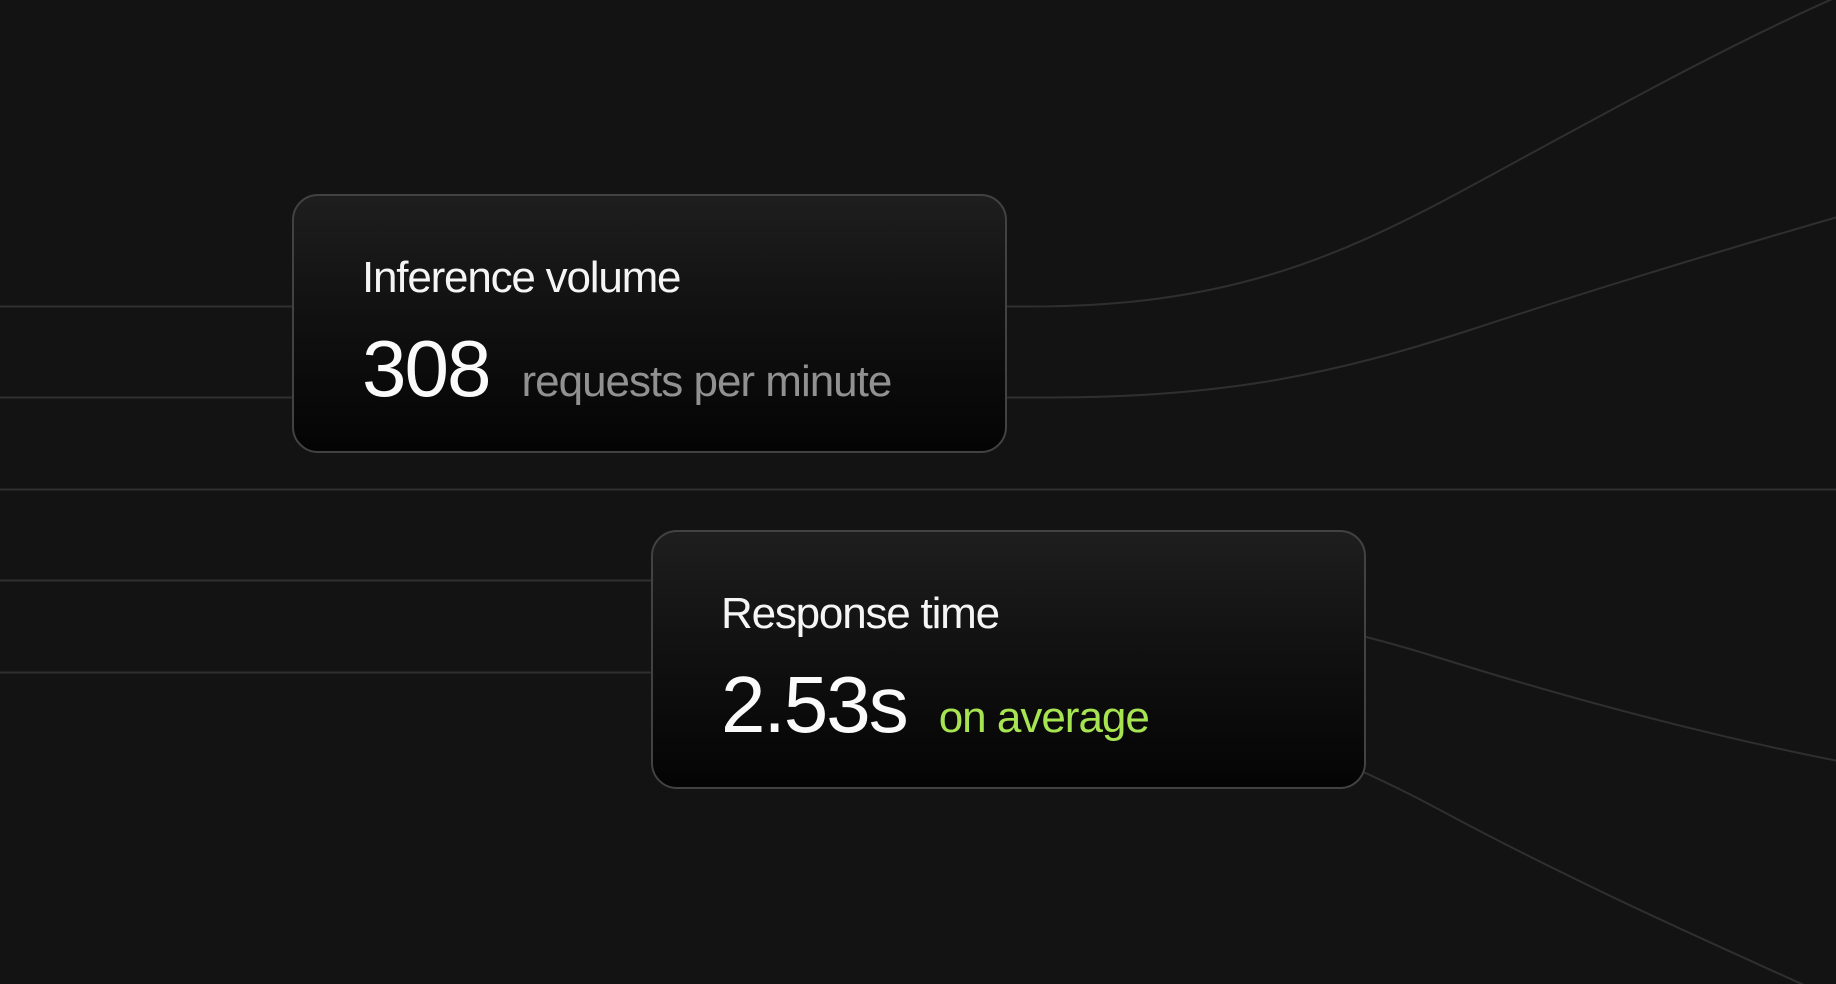 Image resolution: width=1836 pixels, height=984 pixels. I want to click on metric-value: 308, so click(426, 368).